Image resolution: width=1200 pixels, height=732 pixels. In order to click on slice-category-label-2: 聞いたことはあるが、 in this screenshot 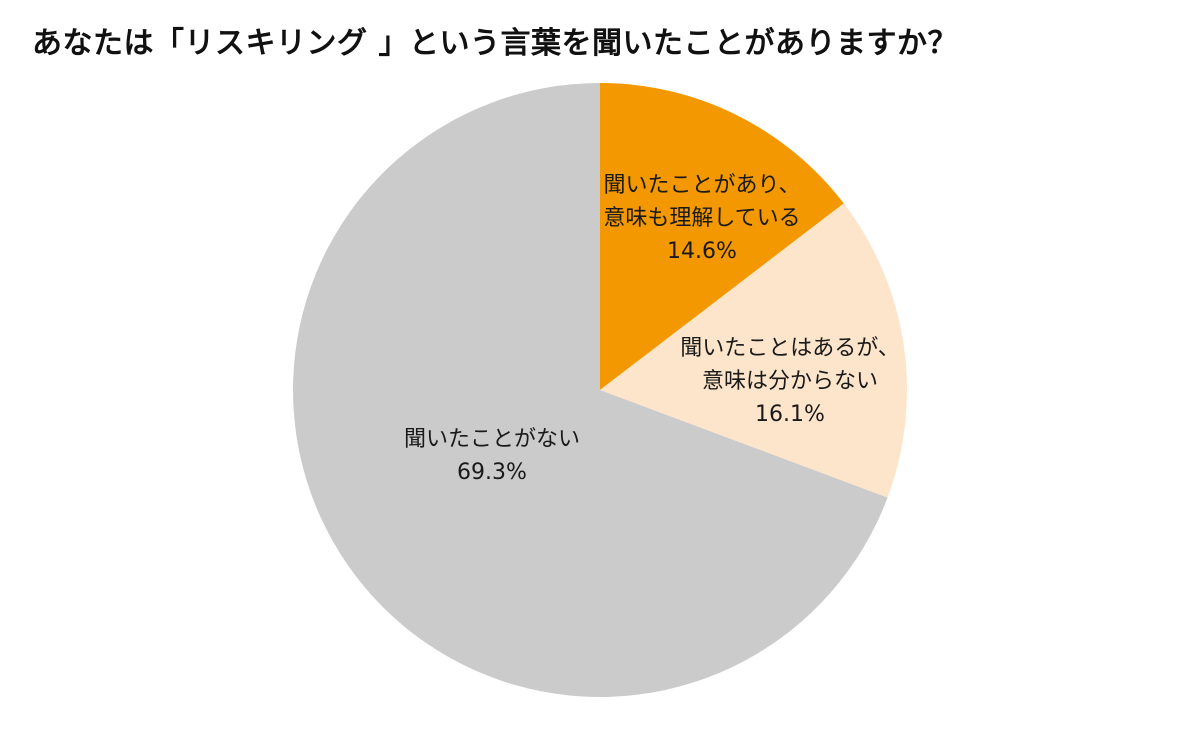, I will do `click(790, 348)`.